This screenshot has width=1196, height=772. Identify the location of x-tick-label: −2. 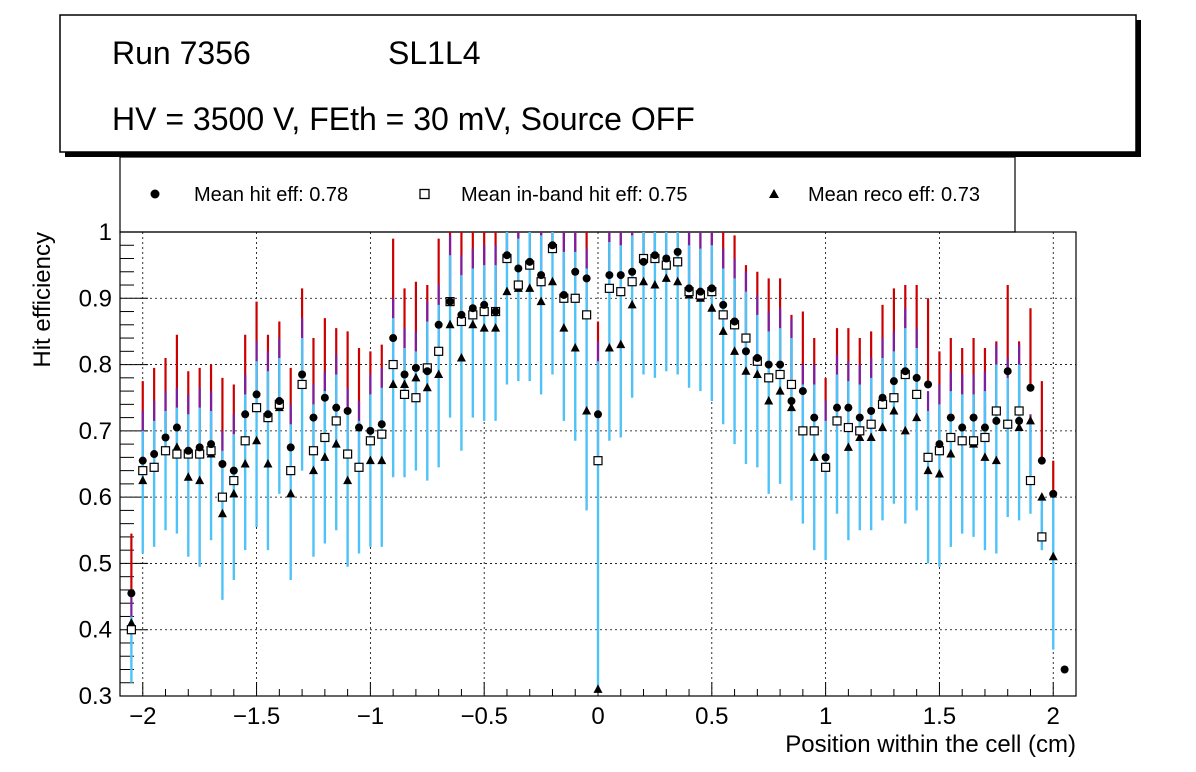
(142, 716).